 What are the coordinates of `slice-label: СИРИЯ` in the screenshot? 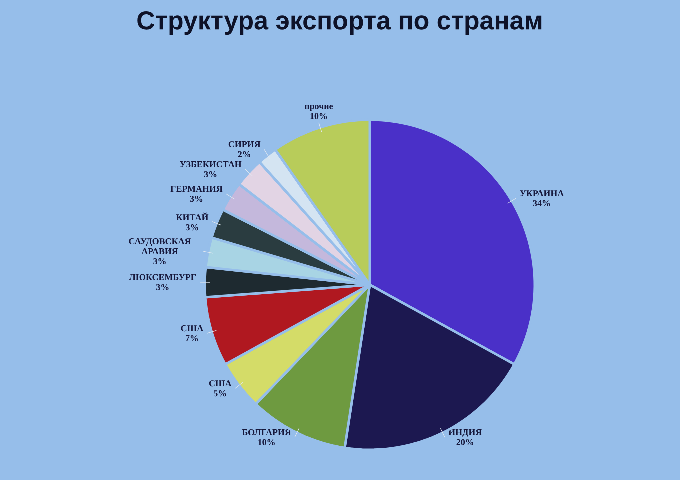 It's located at (244, 144).